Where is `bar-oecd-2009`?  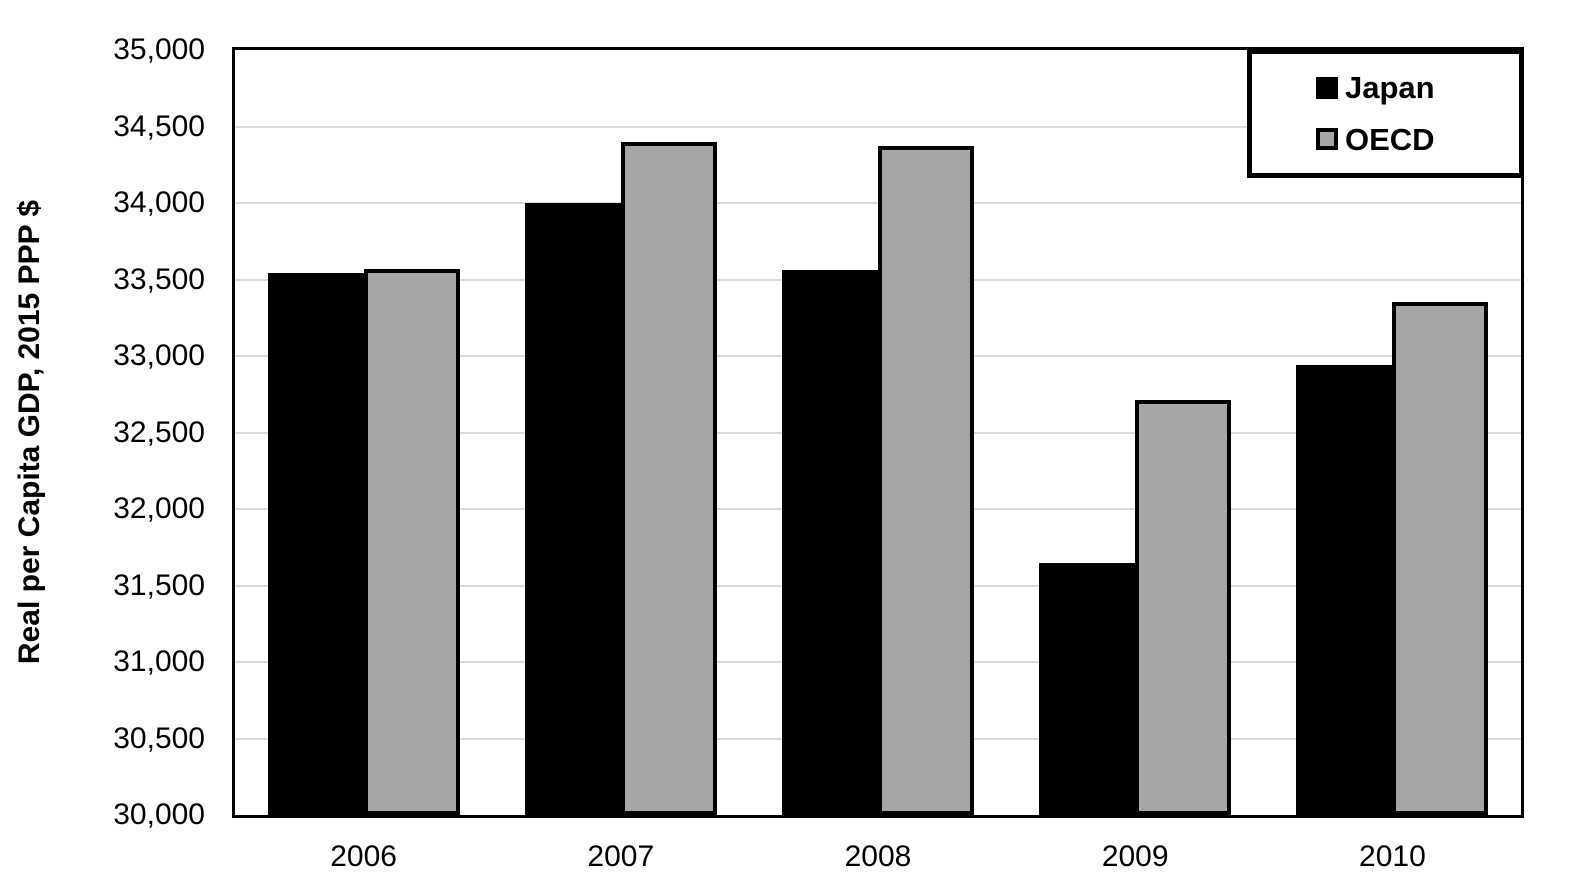 bar-oecd-2009 is located at coordinates (1183, 607).